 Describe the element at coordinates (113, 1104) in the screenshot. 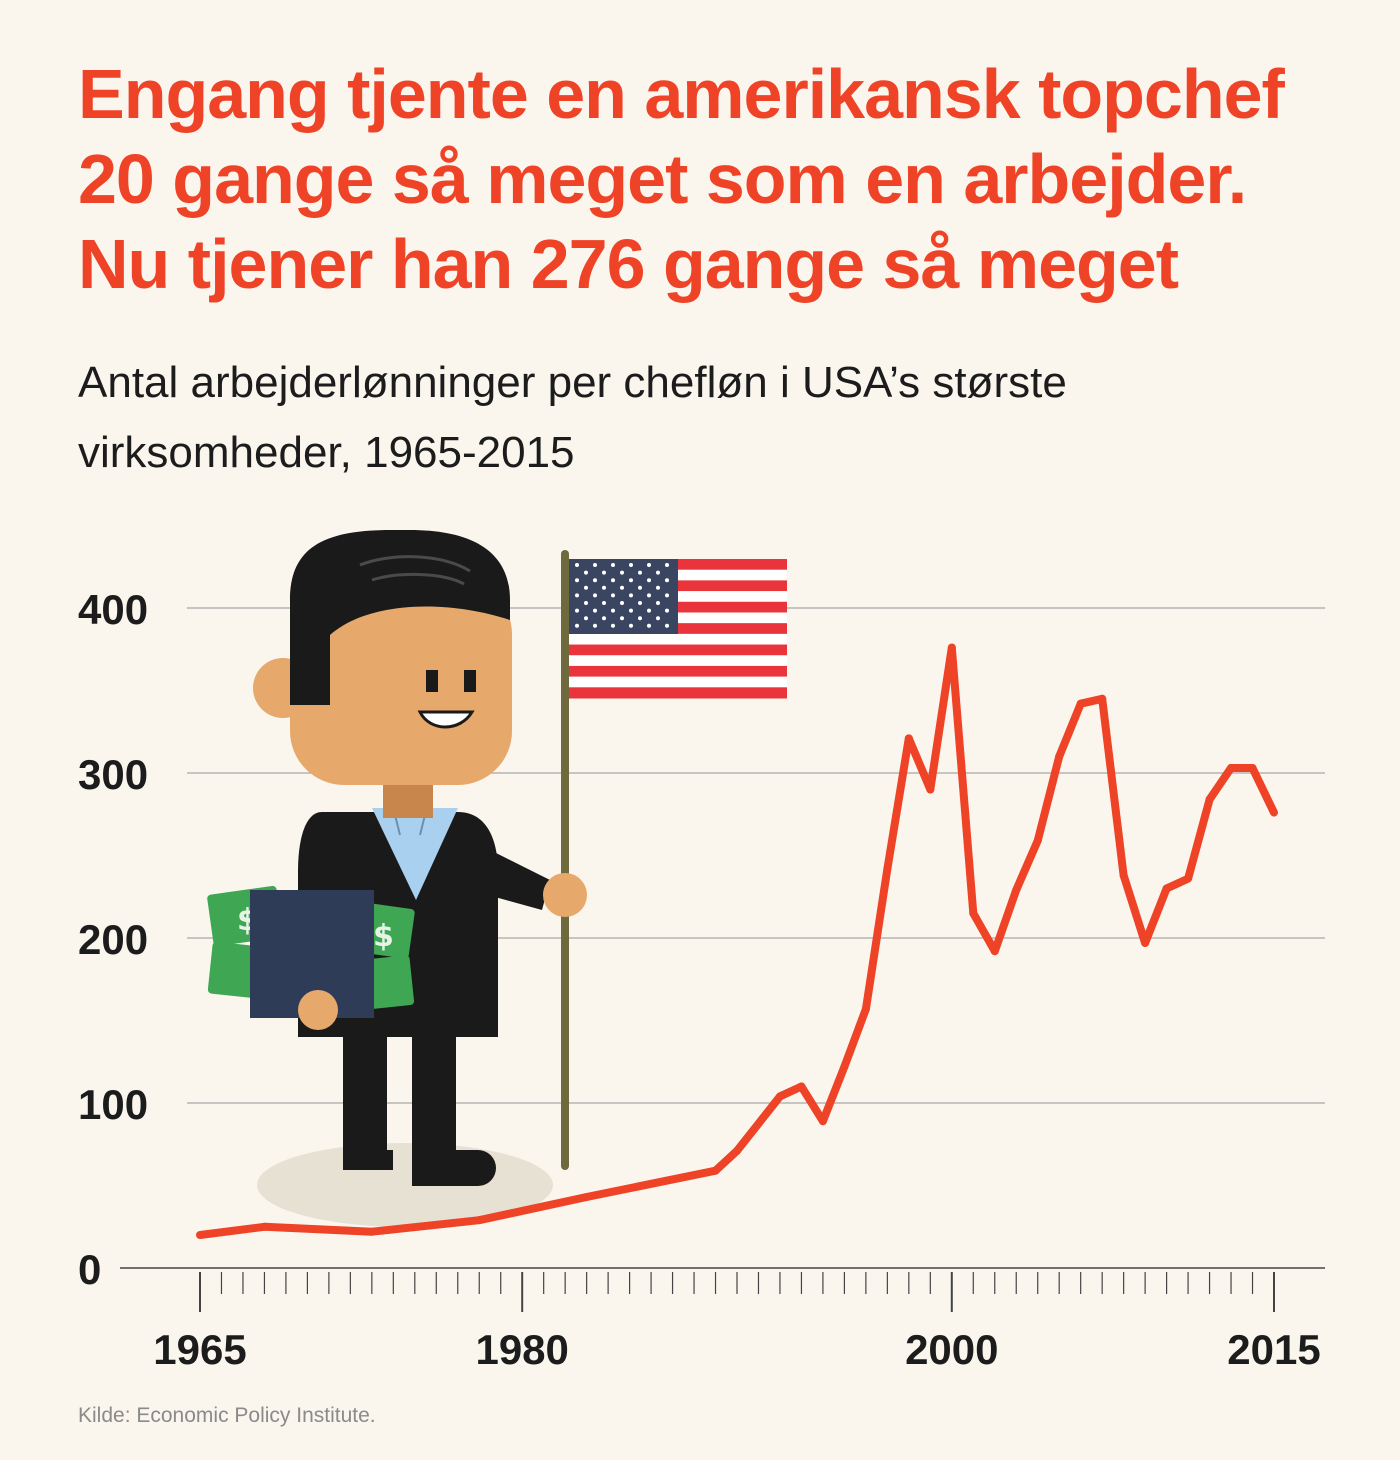

I see `y-tick-label: 100` at that location.